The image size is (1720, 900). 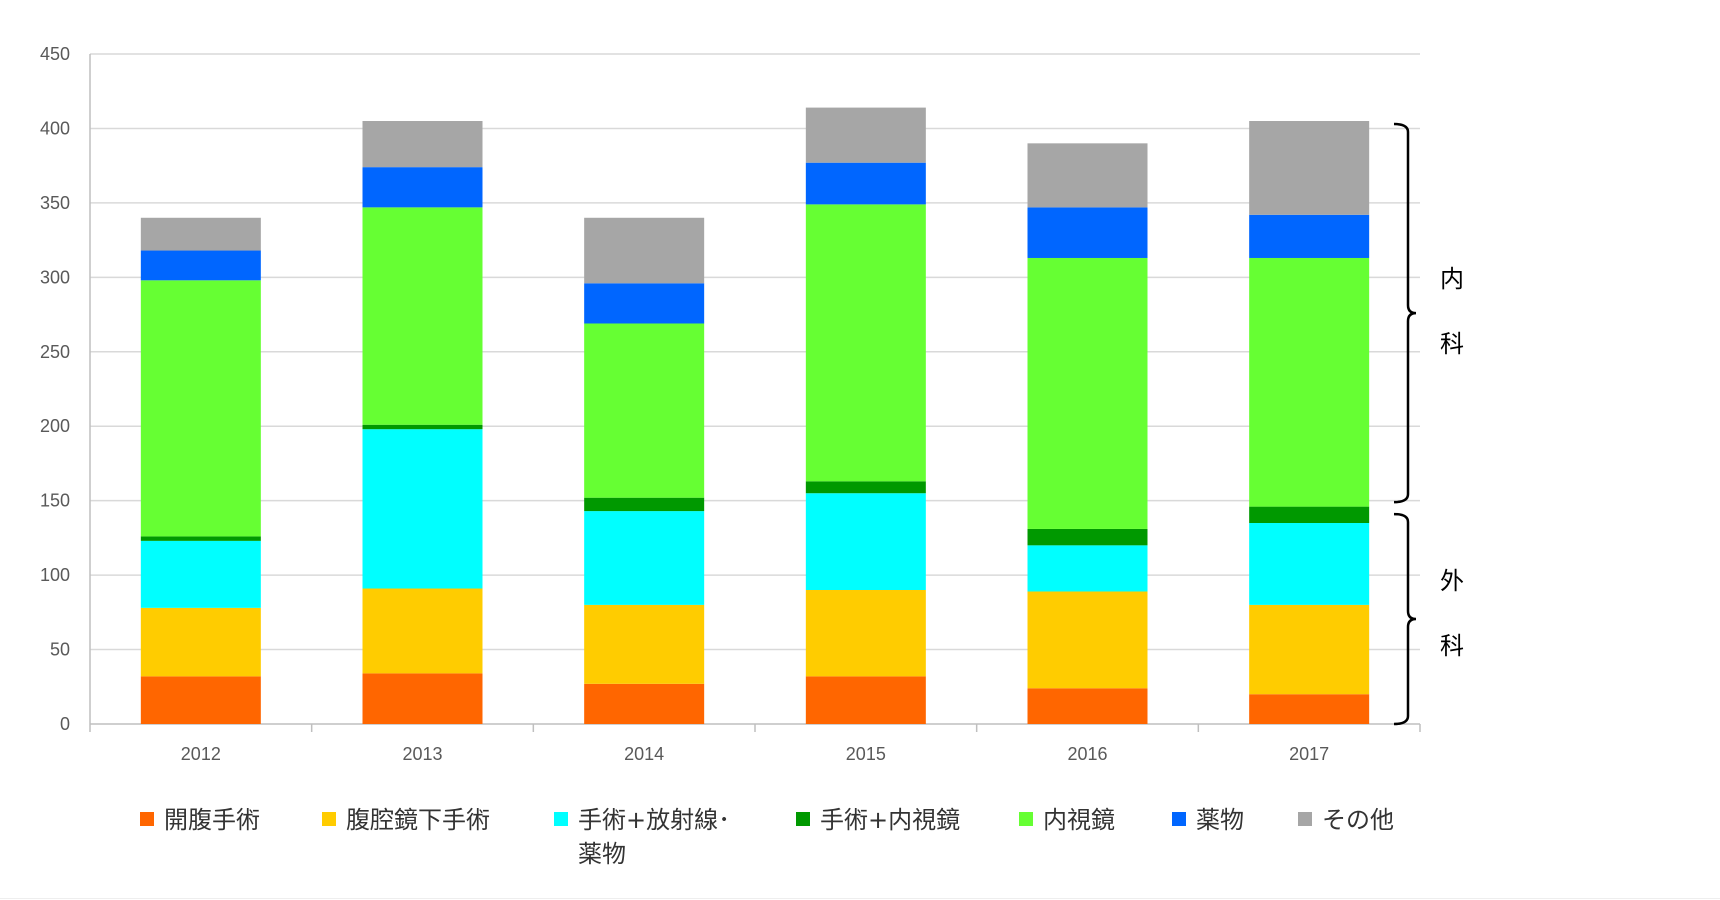 What do you see at coordinates (55, 352) in the screenshot?
I see `y-tick-label: 250` at bounding box center [55, 352].